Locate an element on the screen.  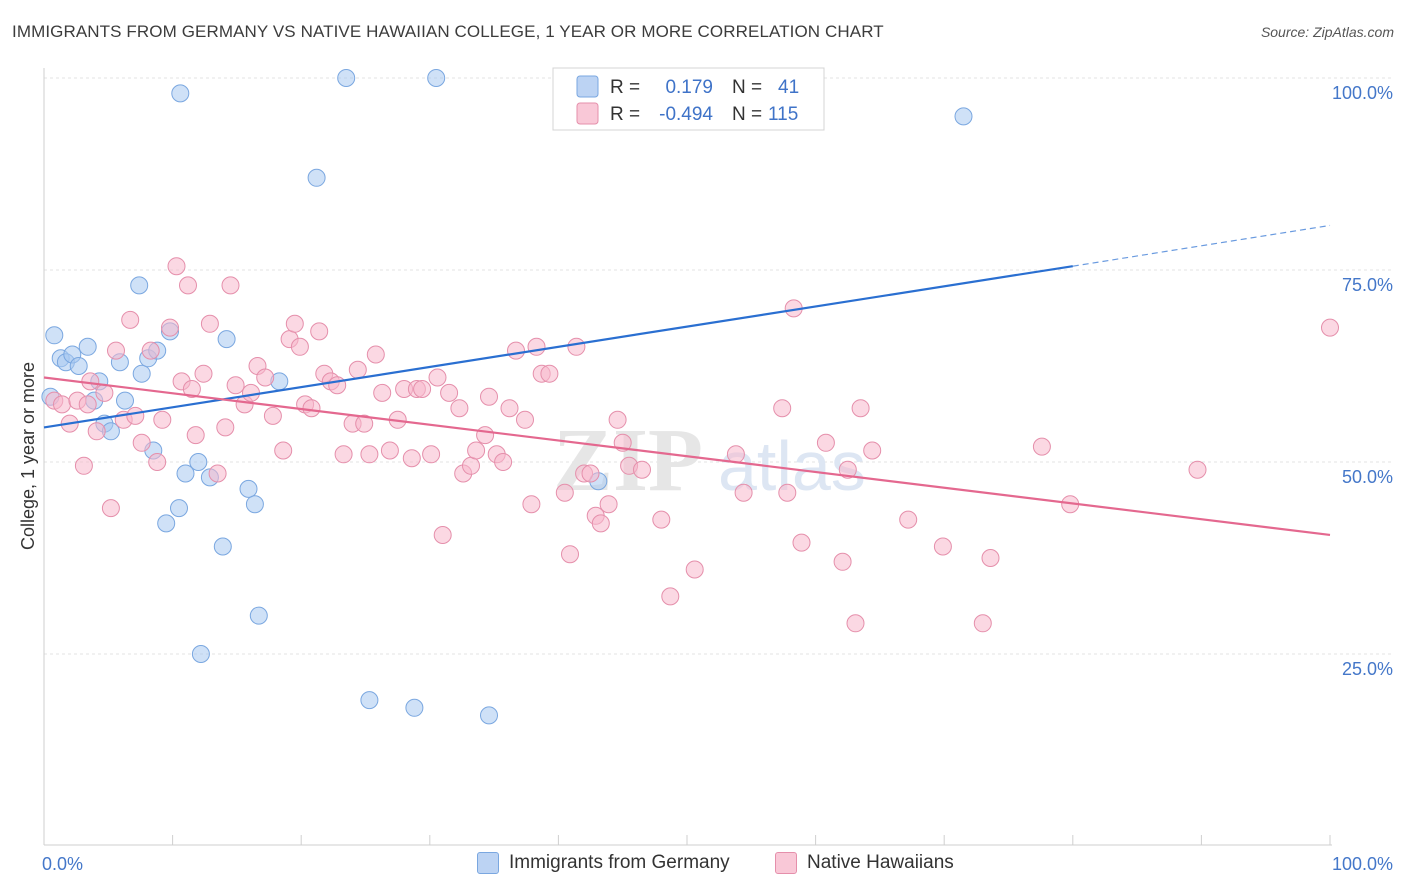
y-tick-label-75: 75.0% is located at coordinates (1367, 285).